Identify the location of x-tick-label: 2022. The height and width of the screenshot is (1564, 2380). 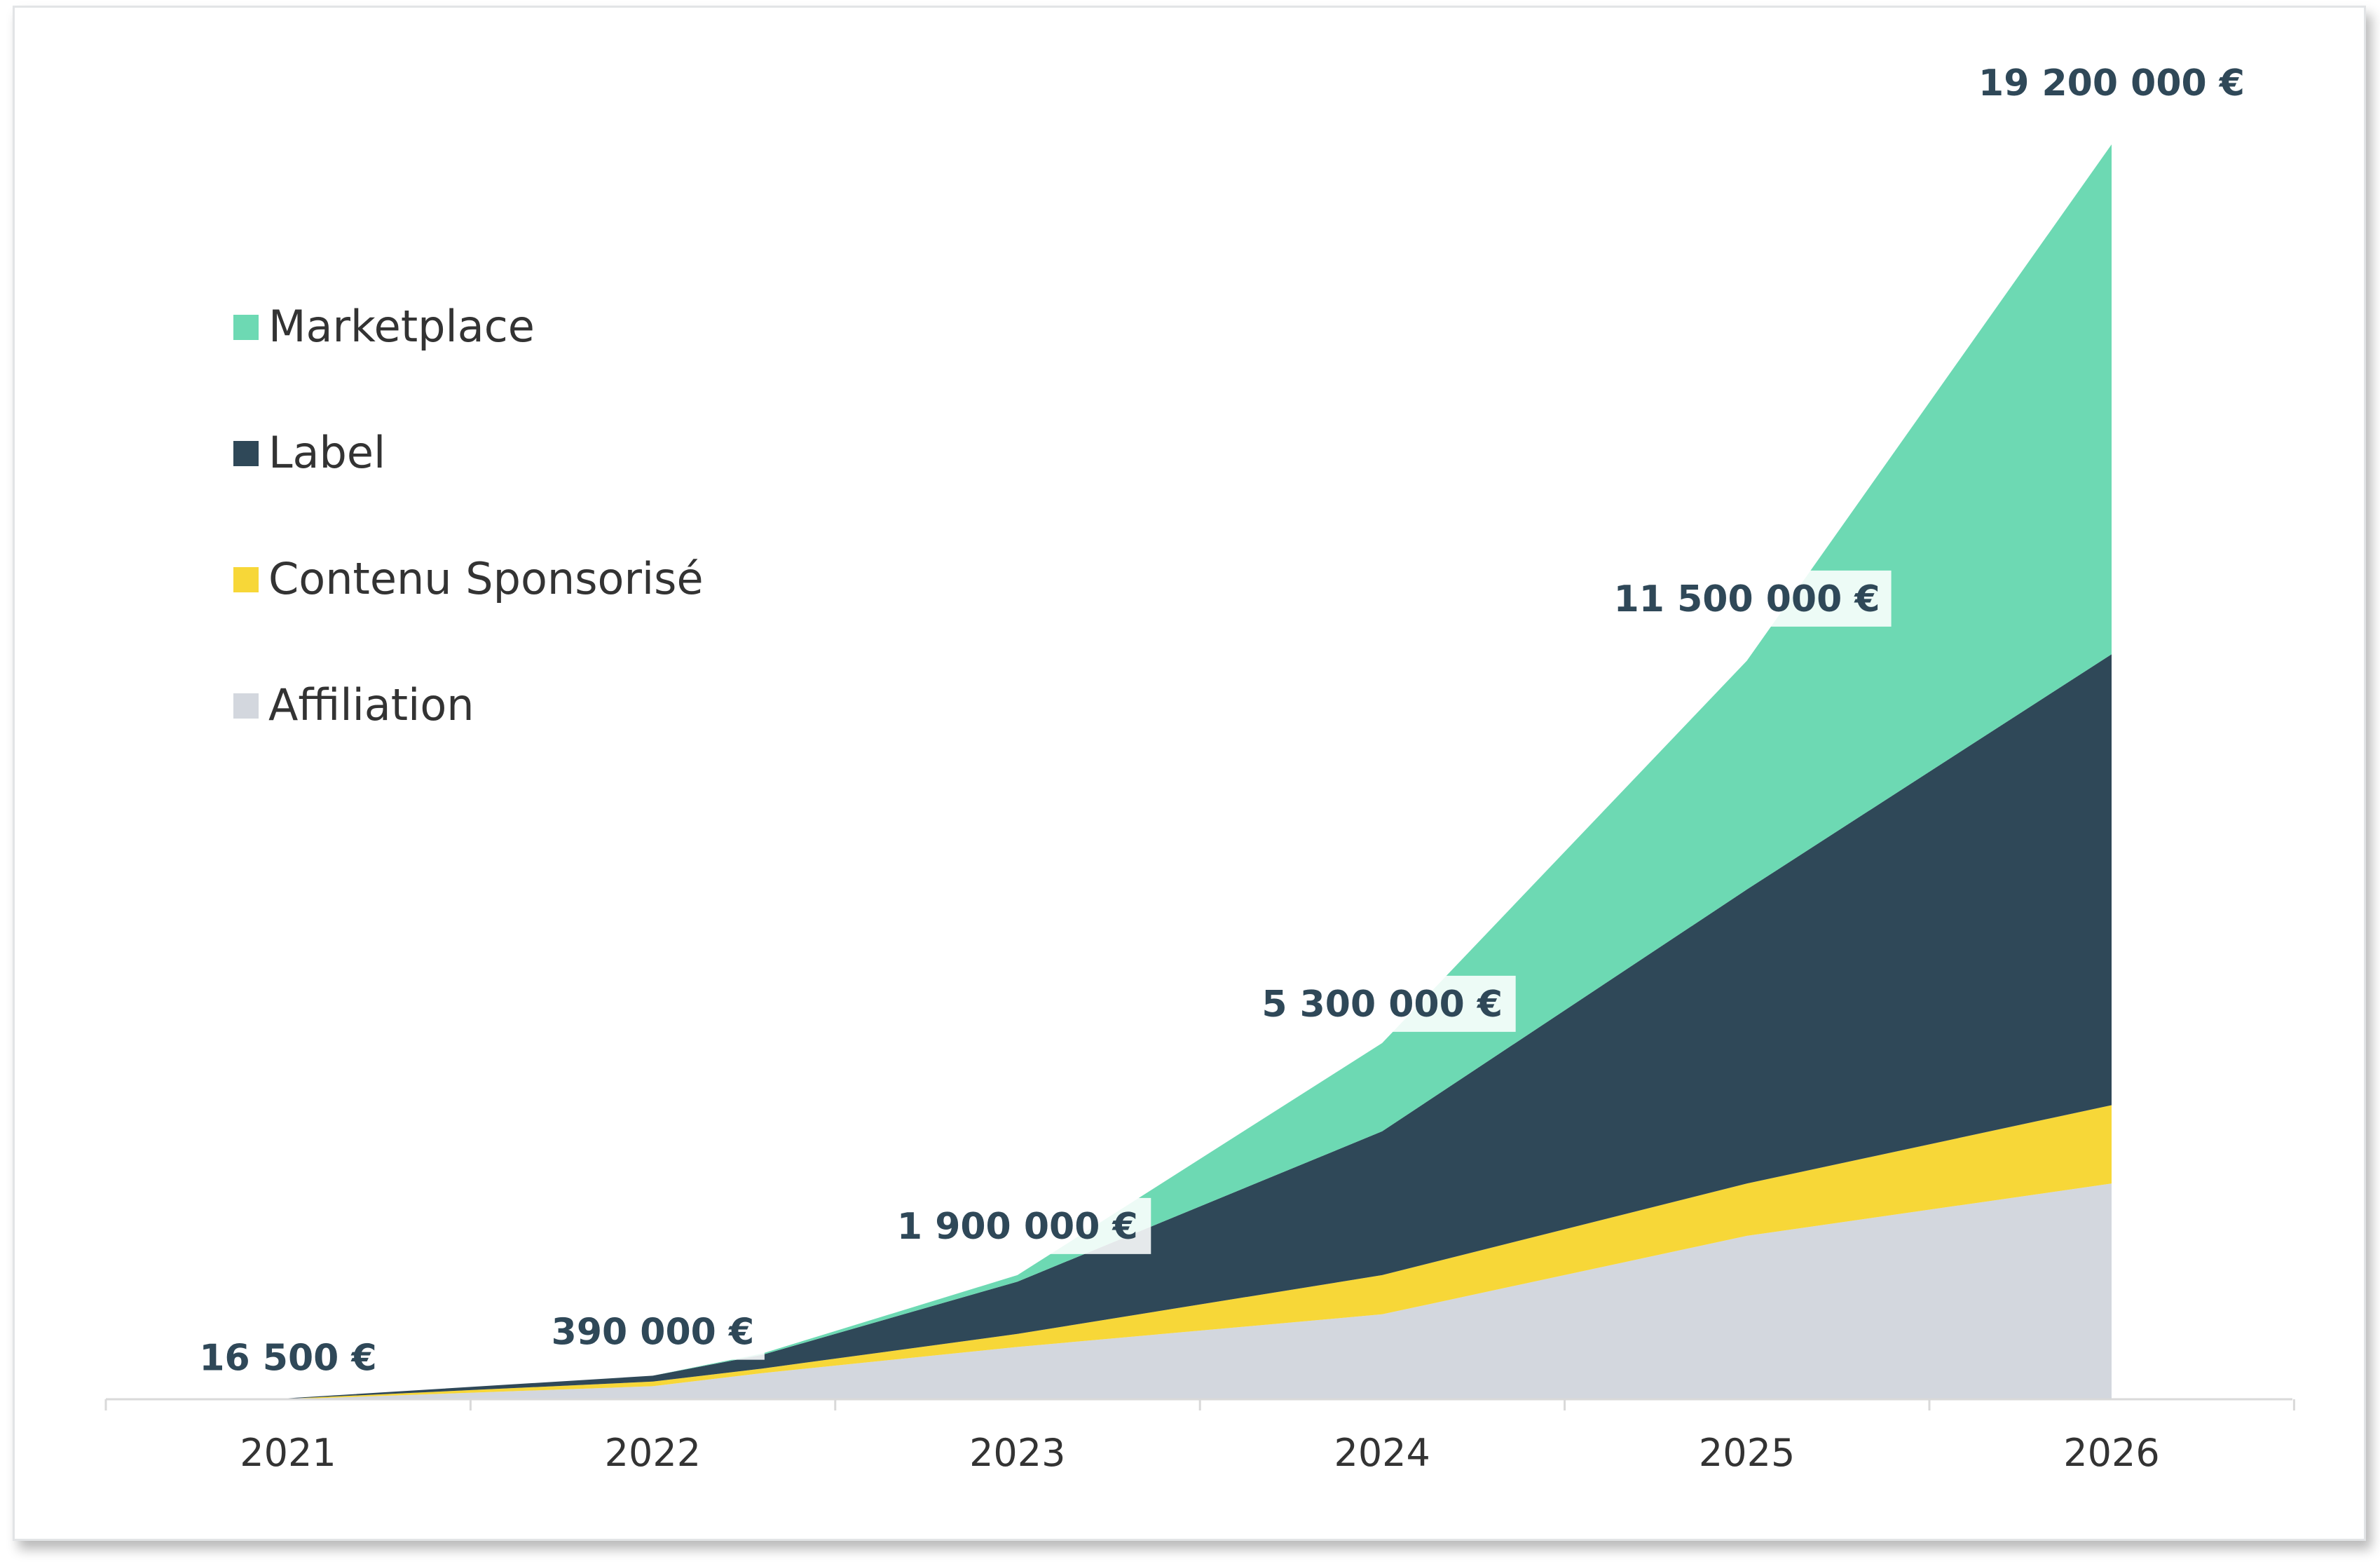
(653, 1453).